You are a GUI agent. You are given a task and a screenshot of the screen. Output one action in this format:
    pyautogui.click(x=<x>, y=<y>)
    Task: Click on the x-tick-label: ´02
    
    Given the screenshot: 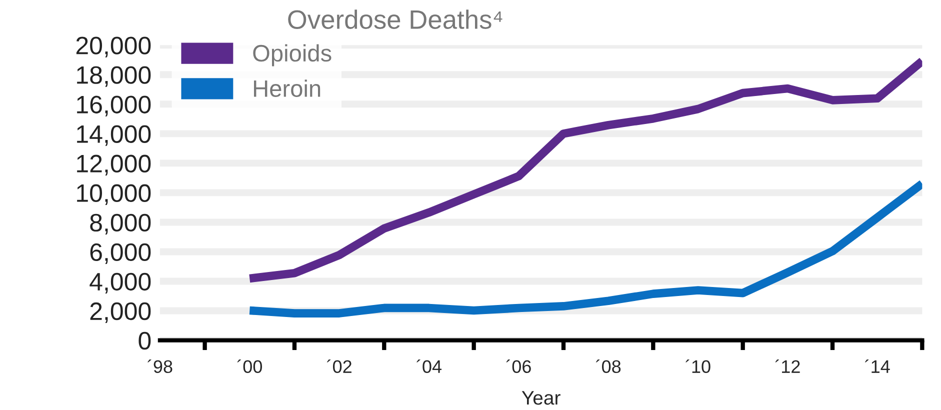 What is the action you would take?
    pyautogui.click(x=339, y=367)
    